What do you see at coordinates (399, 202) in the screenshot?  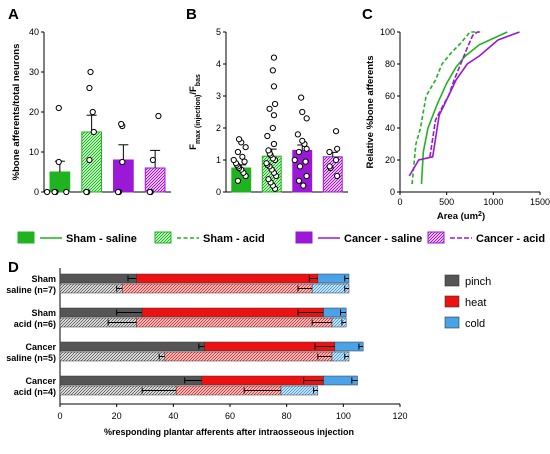 I see `panel-c-x-tick-label: 0` at bounding box center [399, 202].